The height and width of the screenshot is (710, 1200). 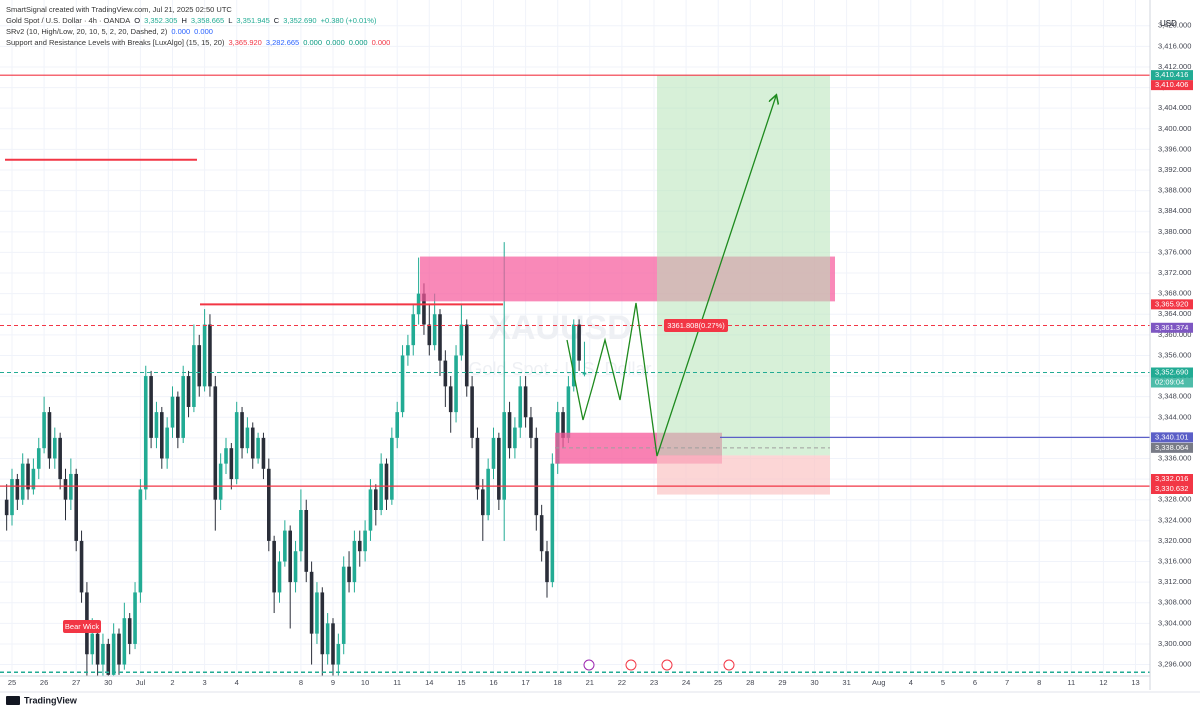 What do you see at coordinates (205, 682) in the screenshot?
I see `x-tick-label: 3` at bounding box center [205, 682].